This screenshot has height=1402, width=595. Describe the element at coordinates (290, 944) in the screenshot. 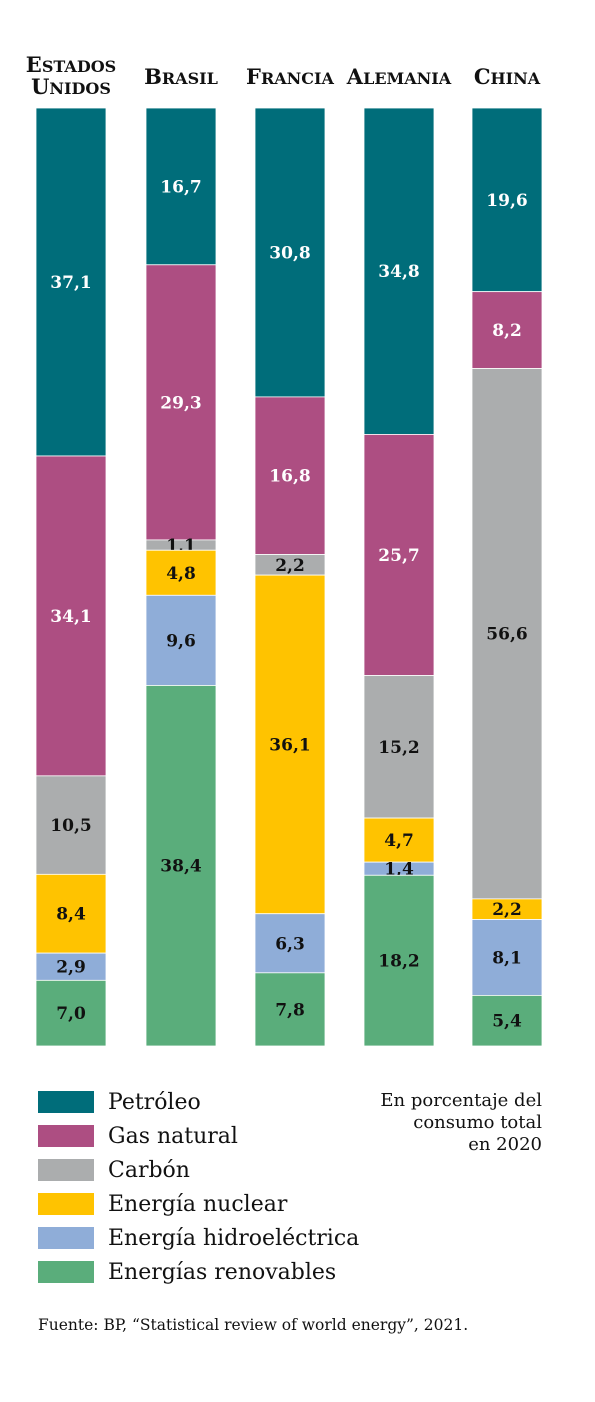

I see `data-label-francia-energia-hidroelectrica: 6,3` at that location.